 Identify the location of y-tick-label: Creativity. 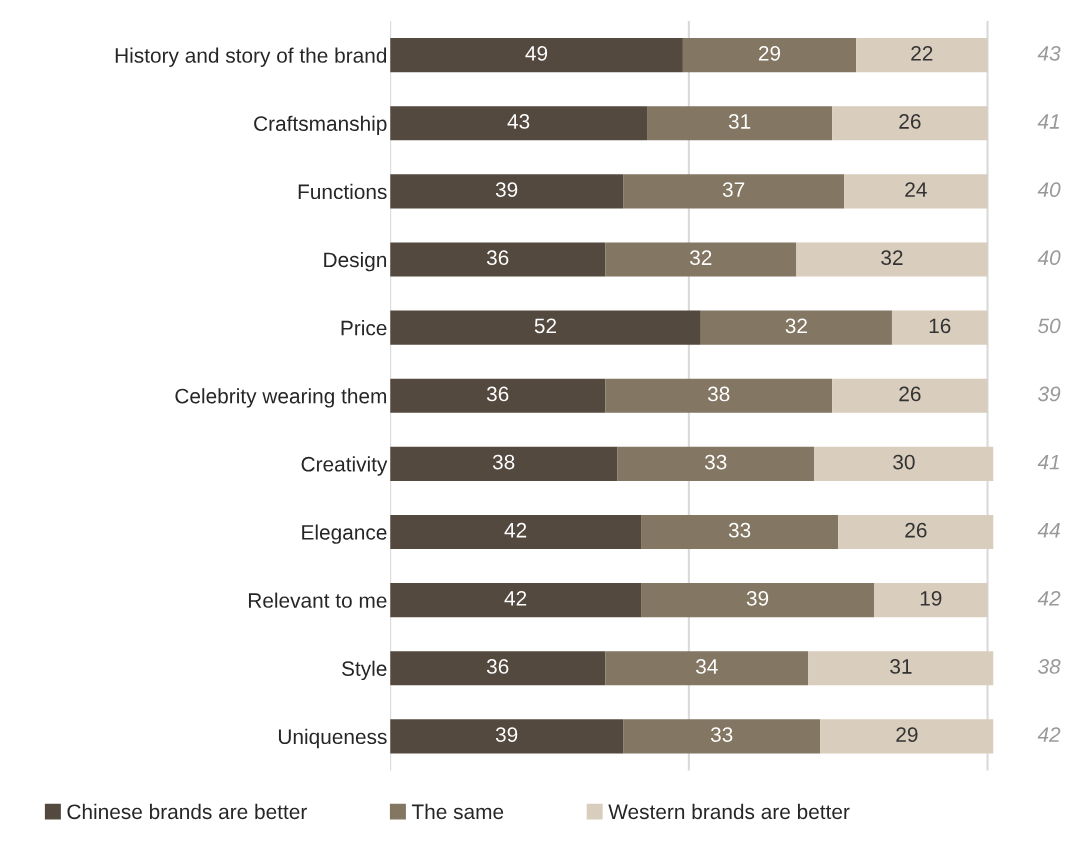
(344, 466).